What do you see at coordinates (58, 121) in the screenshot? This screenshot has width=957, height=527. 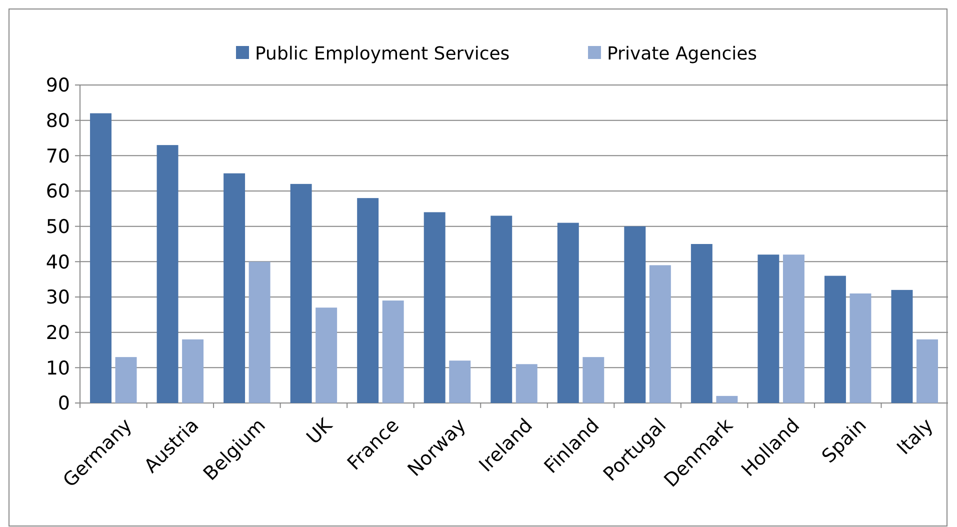 I see `y-tick-label: 80` at bounding box center [58, 121].